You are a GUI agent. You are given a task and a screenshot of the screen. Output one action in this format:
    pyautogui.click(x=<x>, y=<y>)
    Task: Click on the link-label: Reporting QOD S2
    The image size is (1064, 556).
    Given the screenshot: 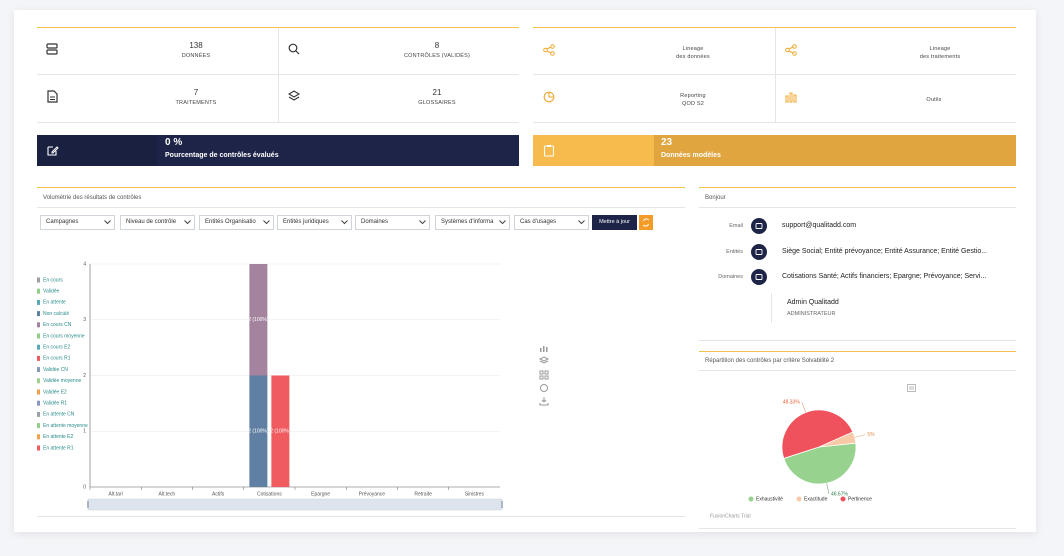 What is the action you would take?
    pyautogui.click(x=693, y=100)
    